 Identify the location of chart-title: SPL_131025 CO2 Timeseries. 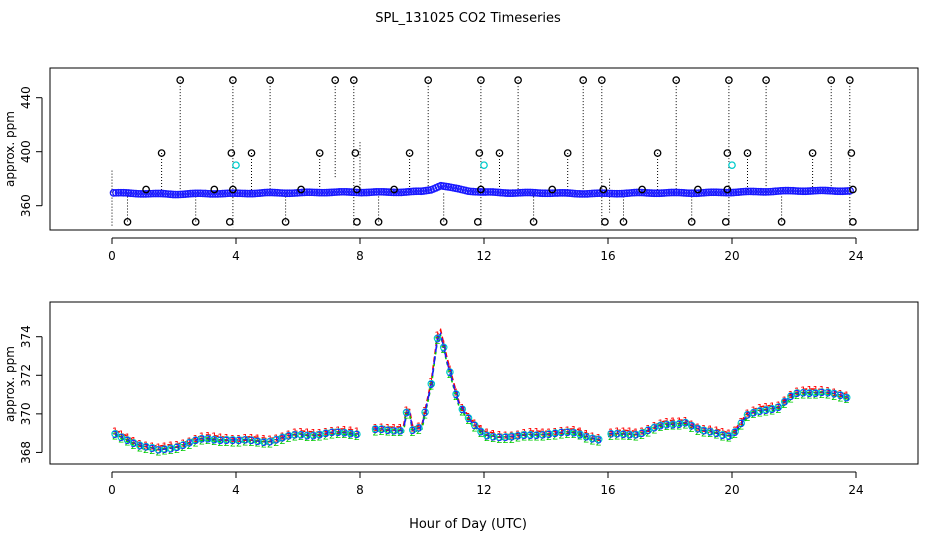
(468, 18).